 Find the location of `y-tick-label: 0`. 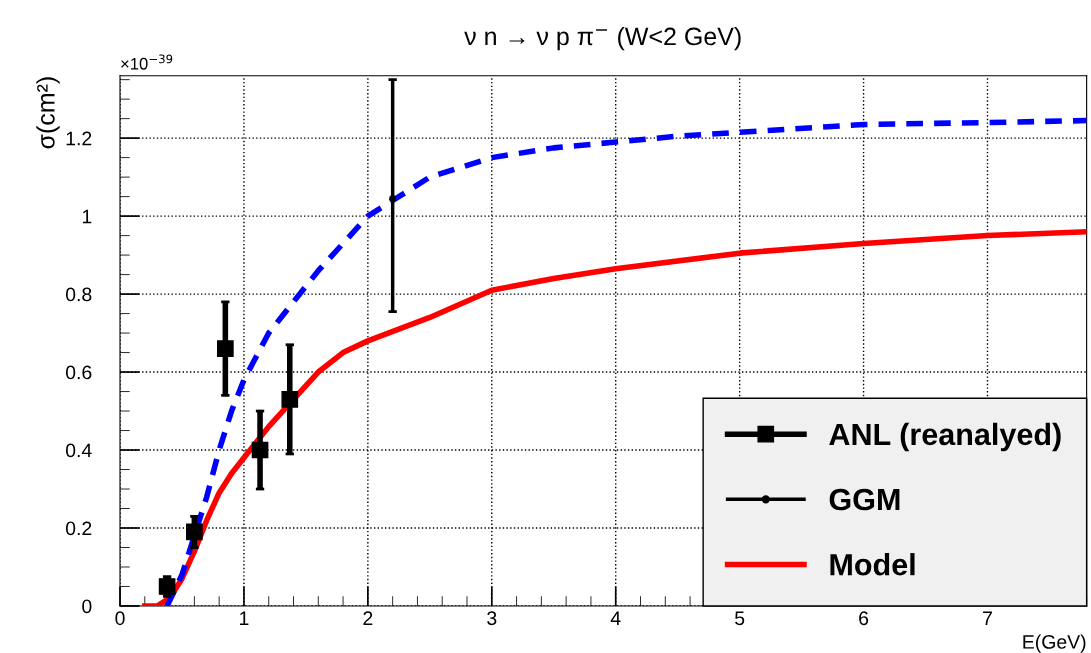

y-tick-label: 0 is located at coordinates (87, 606).